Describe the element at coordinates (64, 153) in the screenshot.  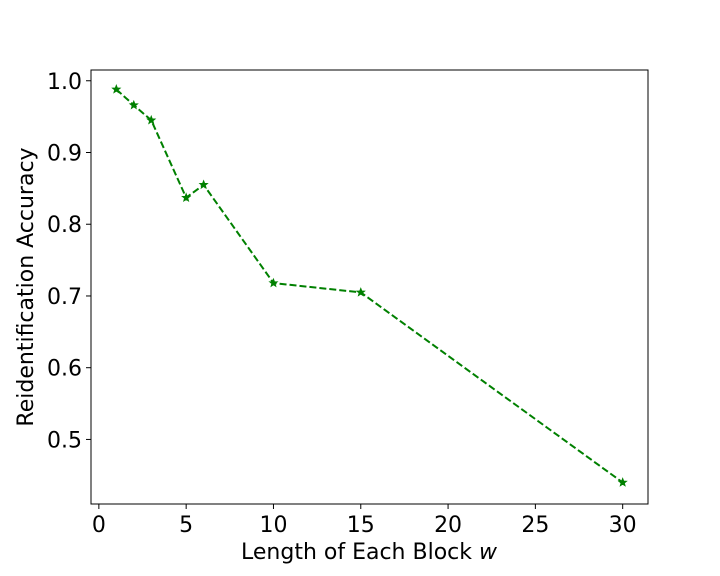
I see `y-tick-label: 0.9` at that location.